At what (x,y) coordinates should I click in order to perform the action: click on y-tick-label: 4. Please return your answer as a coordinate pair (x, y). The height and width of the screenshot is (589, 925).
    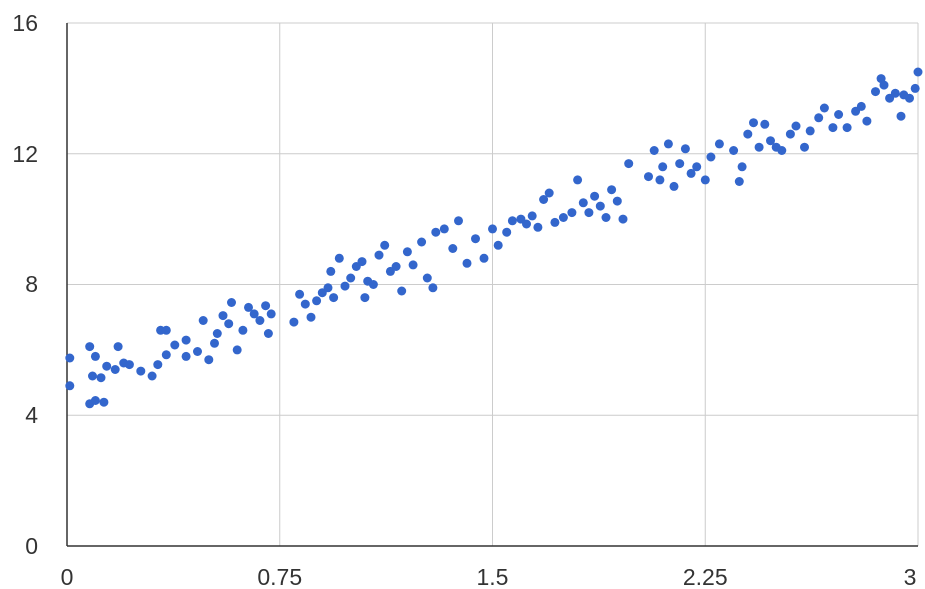
    Looking at the image, I should click on (31, 415).